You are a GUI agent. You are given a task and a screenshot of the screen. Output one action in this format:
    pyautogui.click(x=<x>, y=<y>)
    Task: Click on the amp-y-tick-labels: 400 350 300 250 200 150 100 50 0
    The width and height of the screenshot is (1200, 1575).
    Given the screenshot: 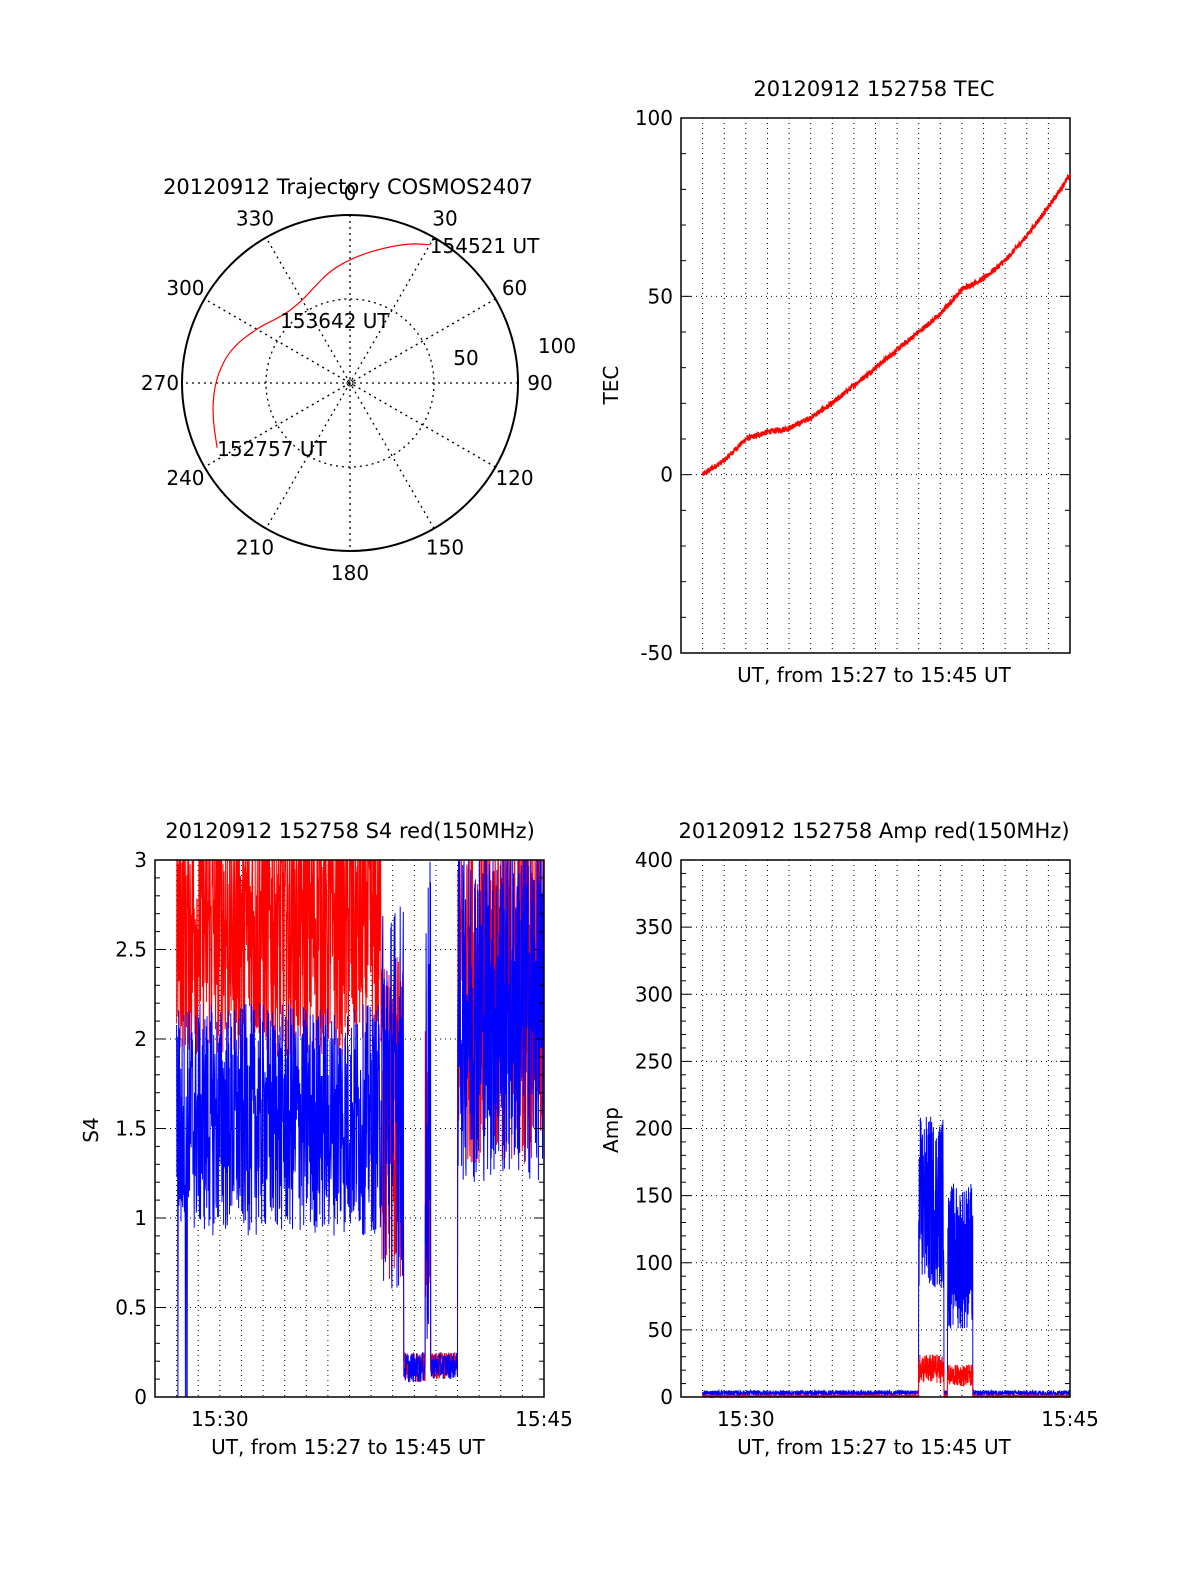 What is the action you would take?
    pyautogui.click(x=654, y=1128)
    